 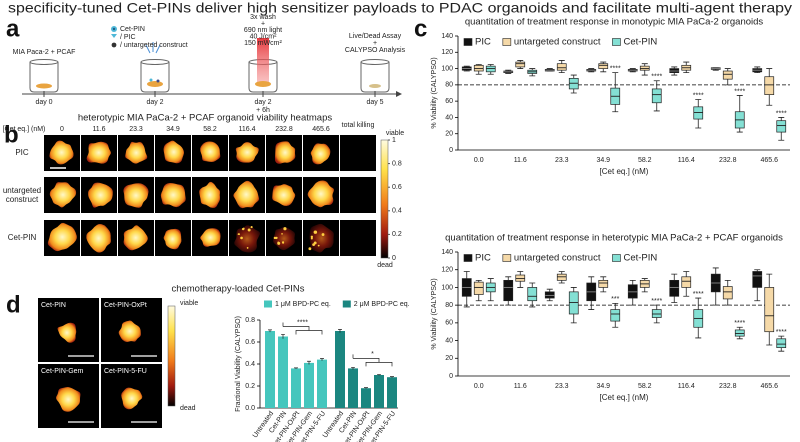 What do you see at coordinates (250, 320) in the screenshot?
I see `y-tick-label: 0.8` at bounding box center [250, 320].